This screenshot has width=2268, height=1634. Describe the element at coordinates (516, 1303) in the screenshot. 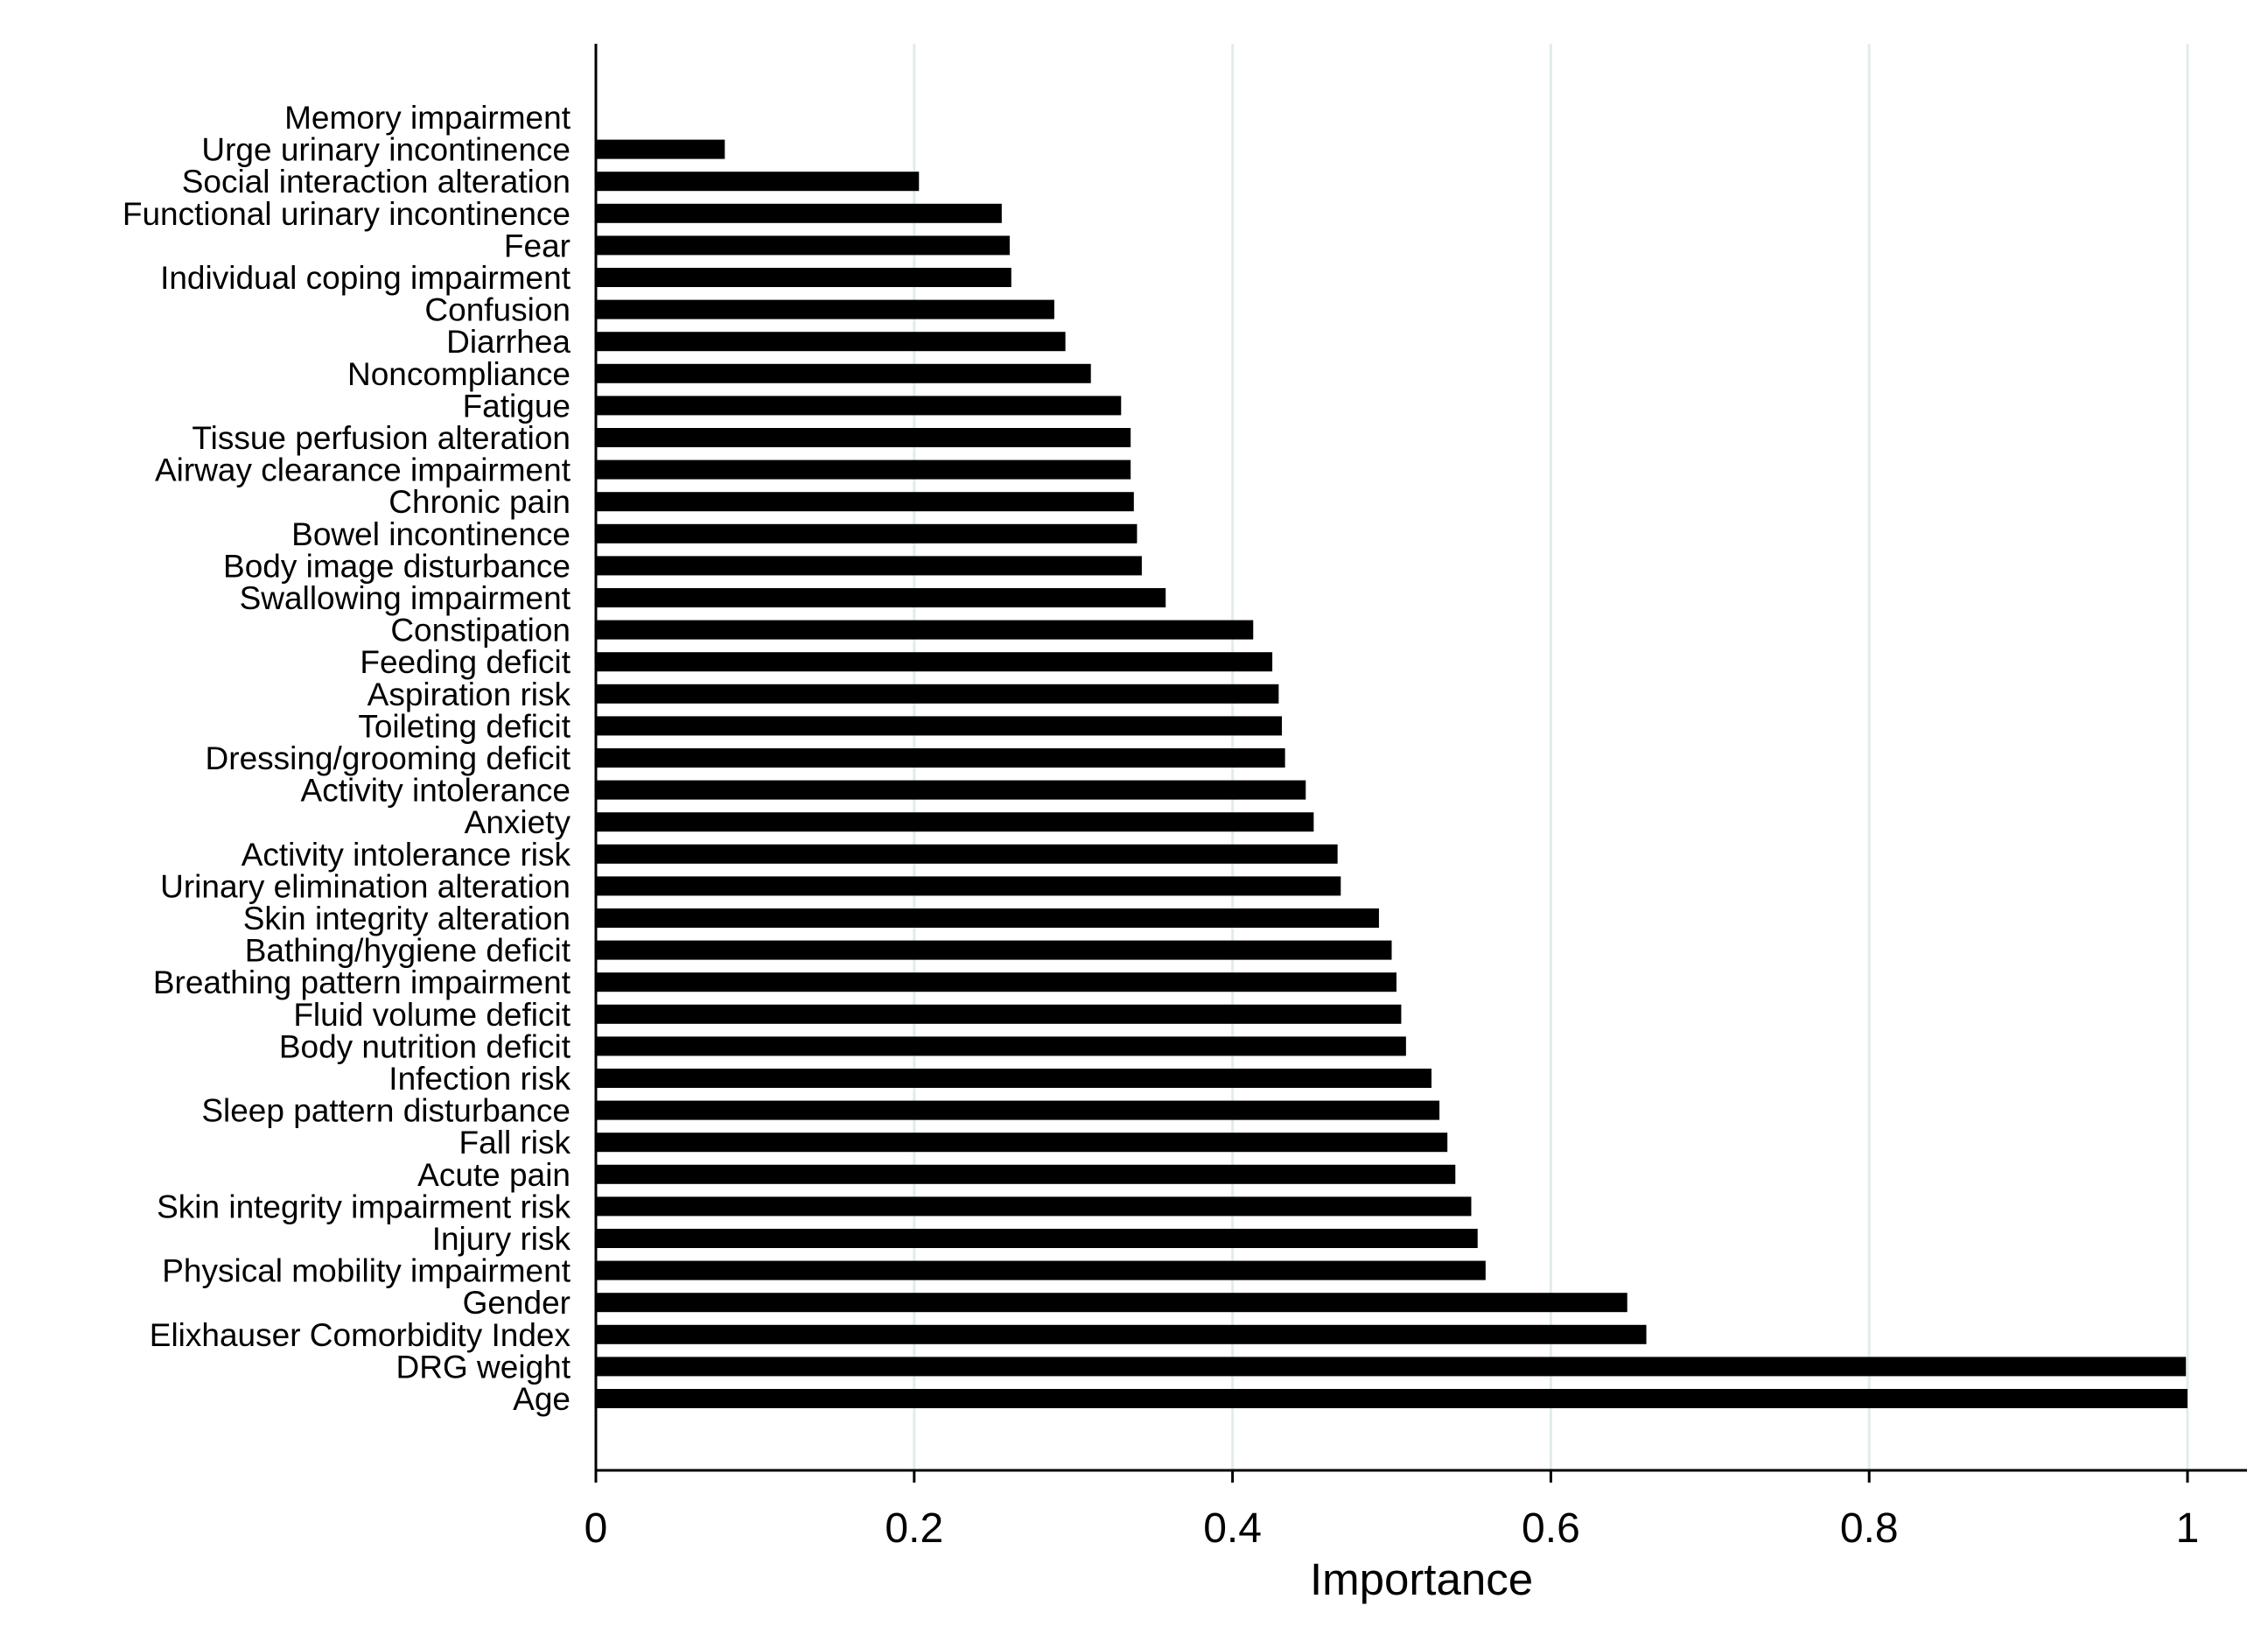

I see `category-label-37: Gender` at that location.